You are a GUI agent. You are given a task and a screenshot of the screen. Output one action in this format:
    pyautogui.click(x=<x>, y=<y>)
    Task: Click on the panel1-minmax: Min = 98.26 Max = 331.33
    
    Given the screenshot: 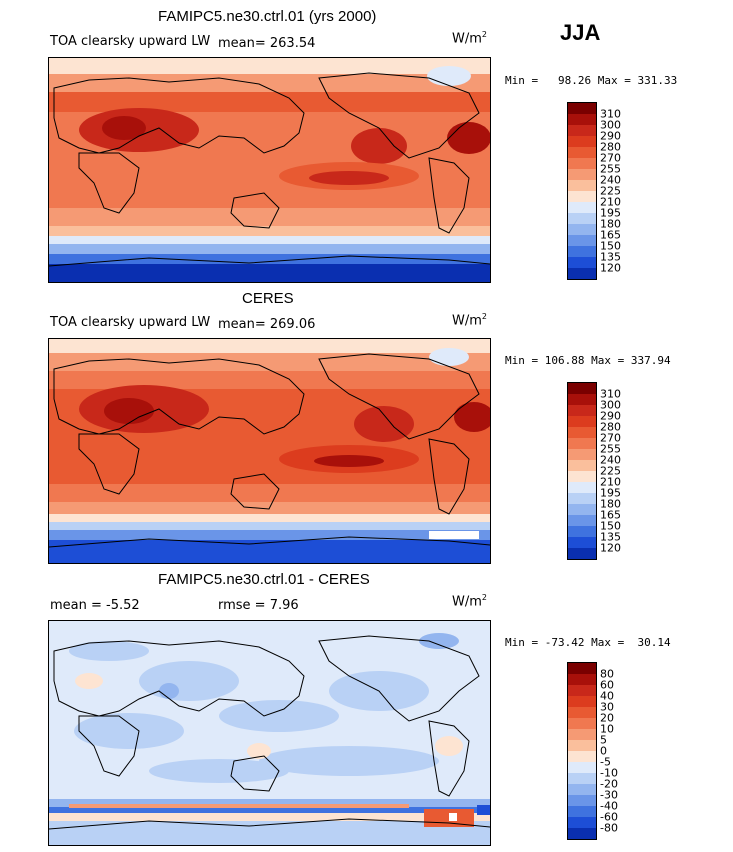 What is the action you would take?
    pyautogui.click(x=591, y=80)
    